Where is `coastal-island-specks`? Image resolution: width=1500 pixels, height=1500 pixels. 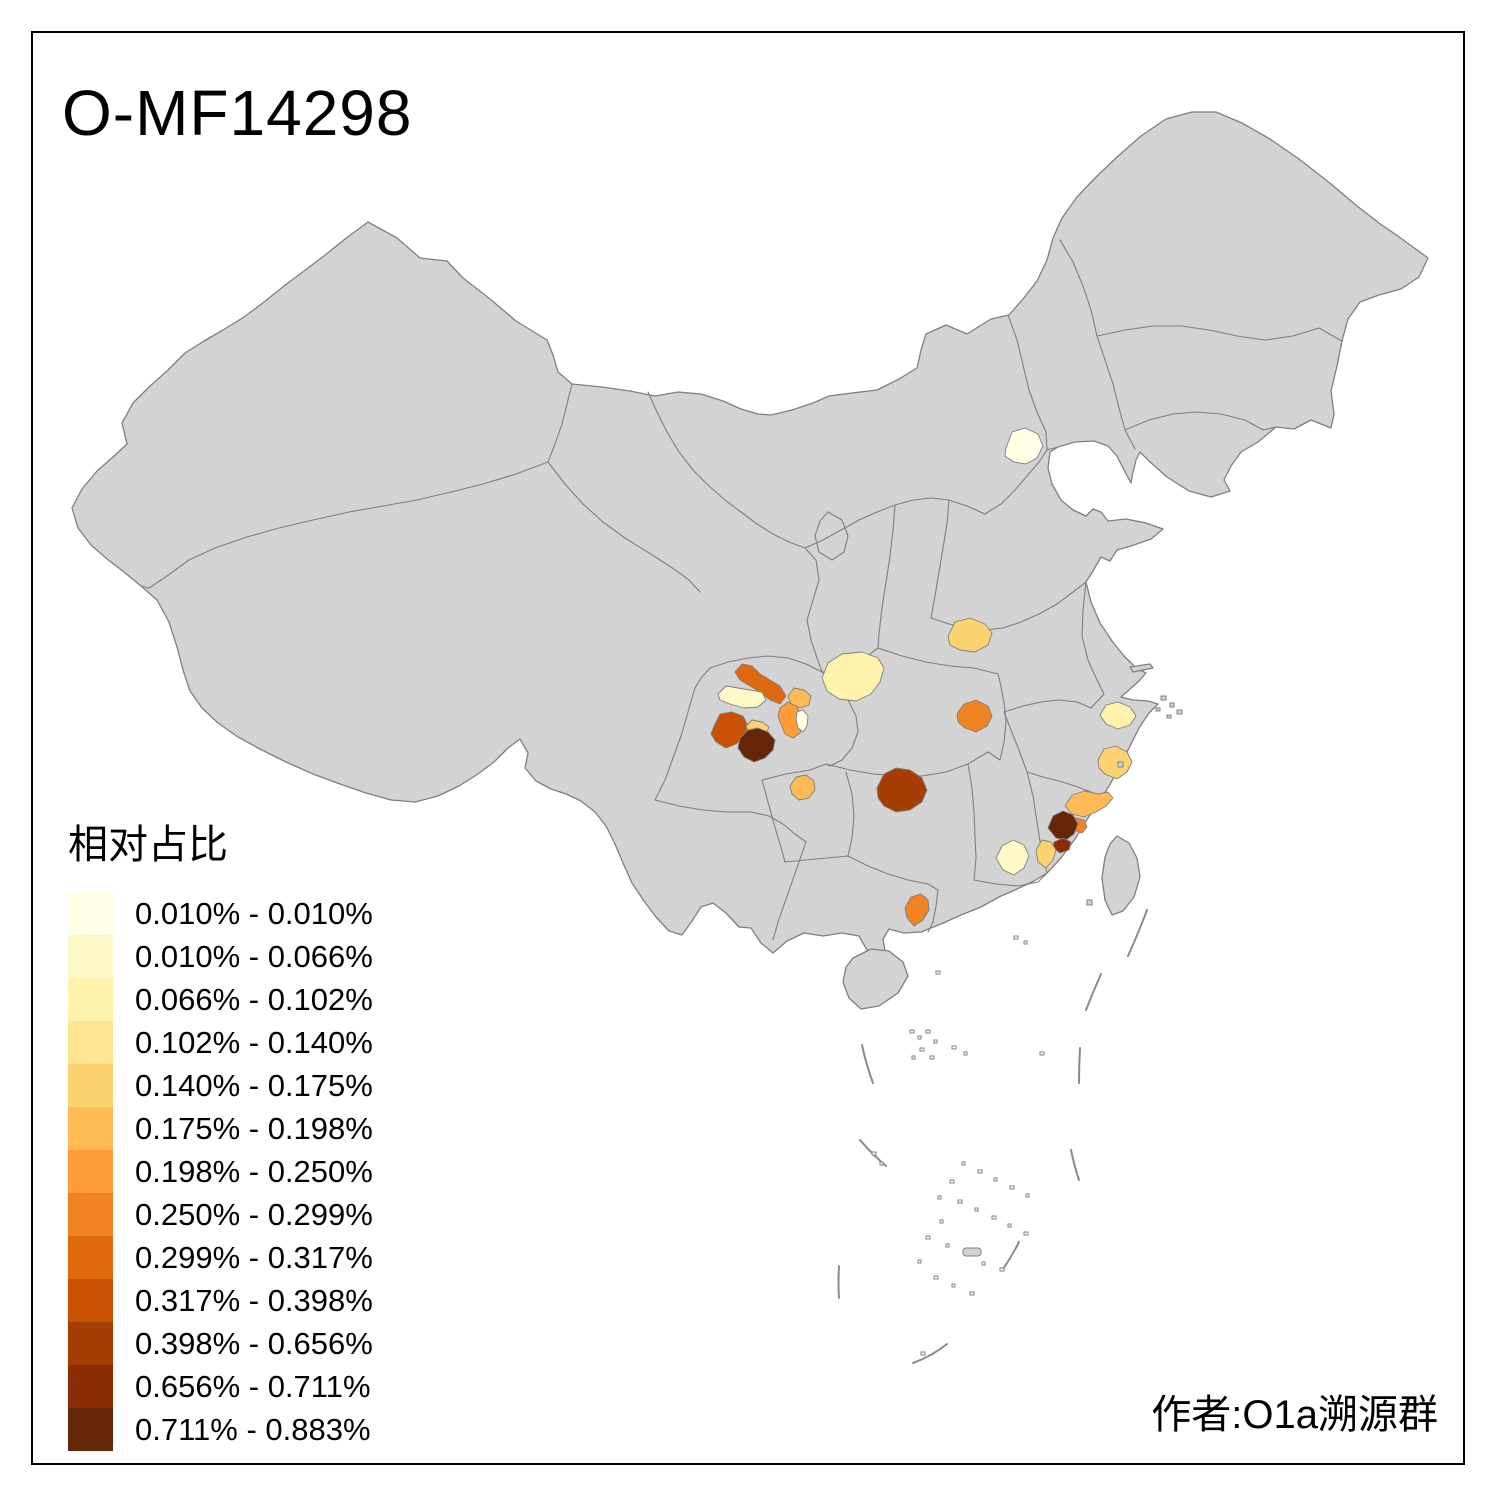
coastal-island-specks is located at coordinates (1134, 800).